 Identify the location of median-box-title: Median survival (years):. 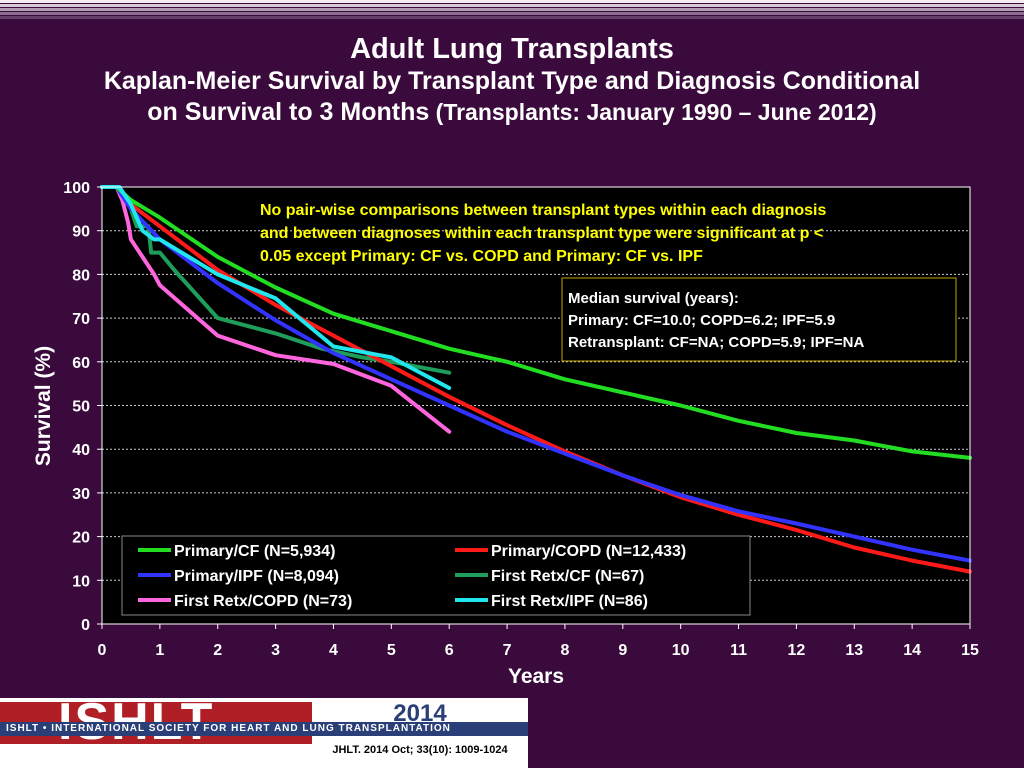
(653, 298).